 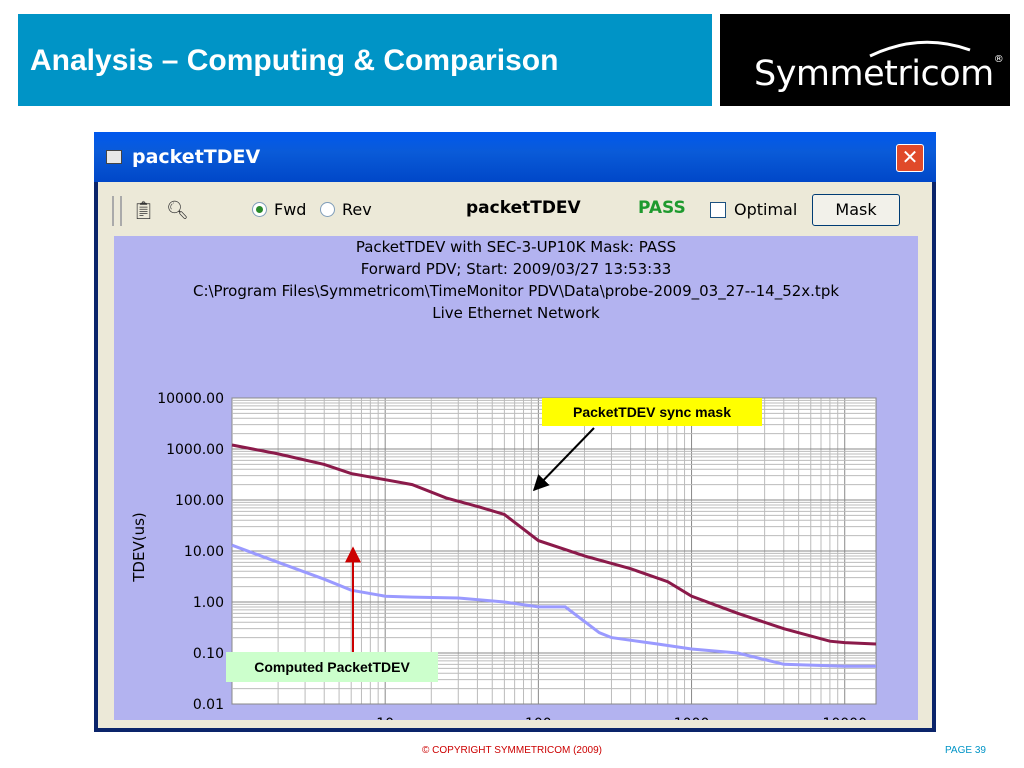 What do you see at coordinates (357, 209) in the screenshot?
I see `rev-label: Rev` at bounding box center [357, 209].